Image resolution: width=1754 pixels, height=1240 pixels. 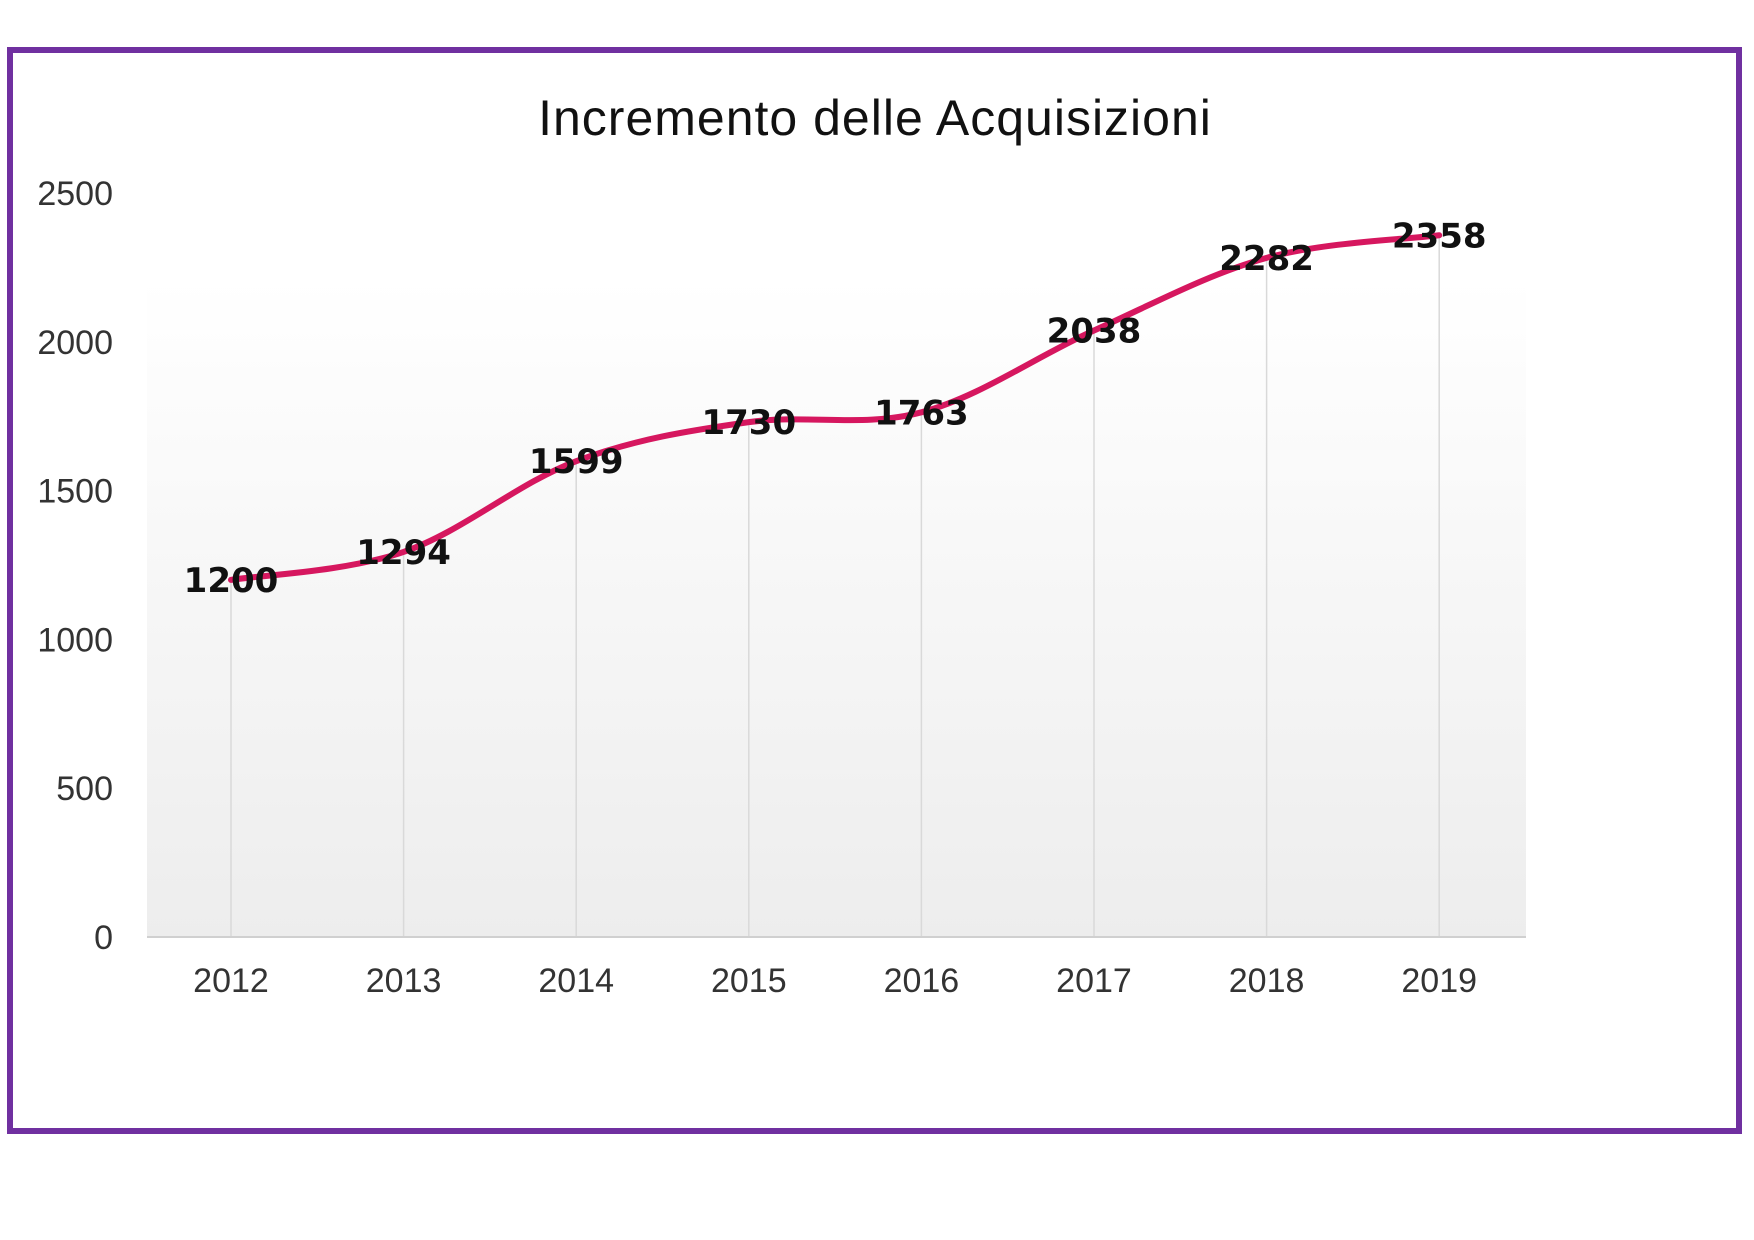 I want to click on x-tick-label: 2018, so click(x=1267, y=981).